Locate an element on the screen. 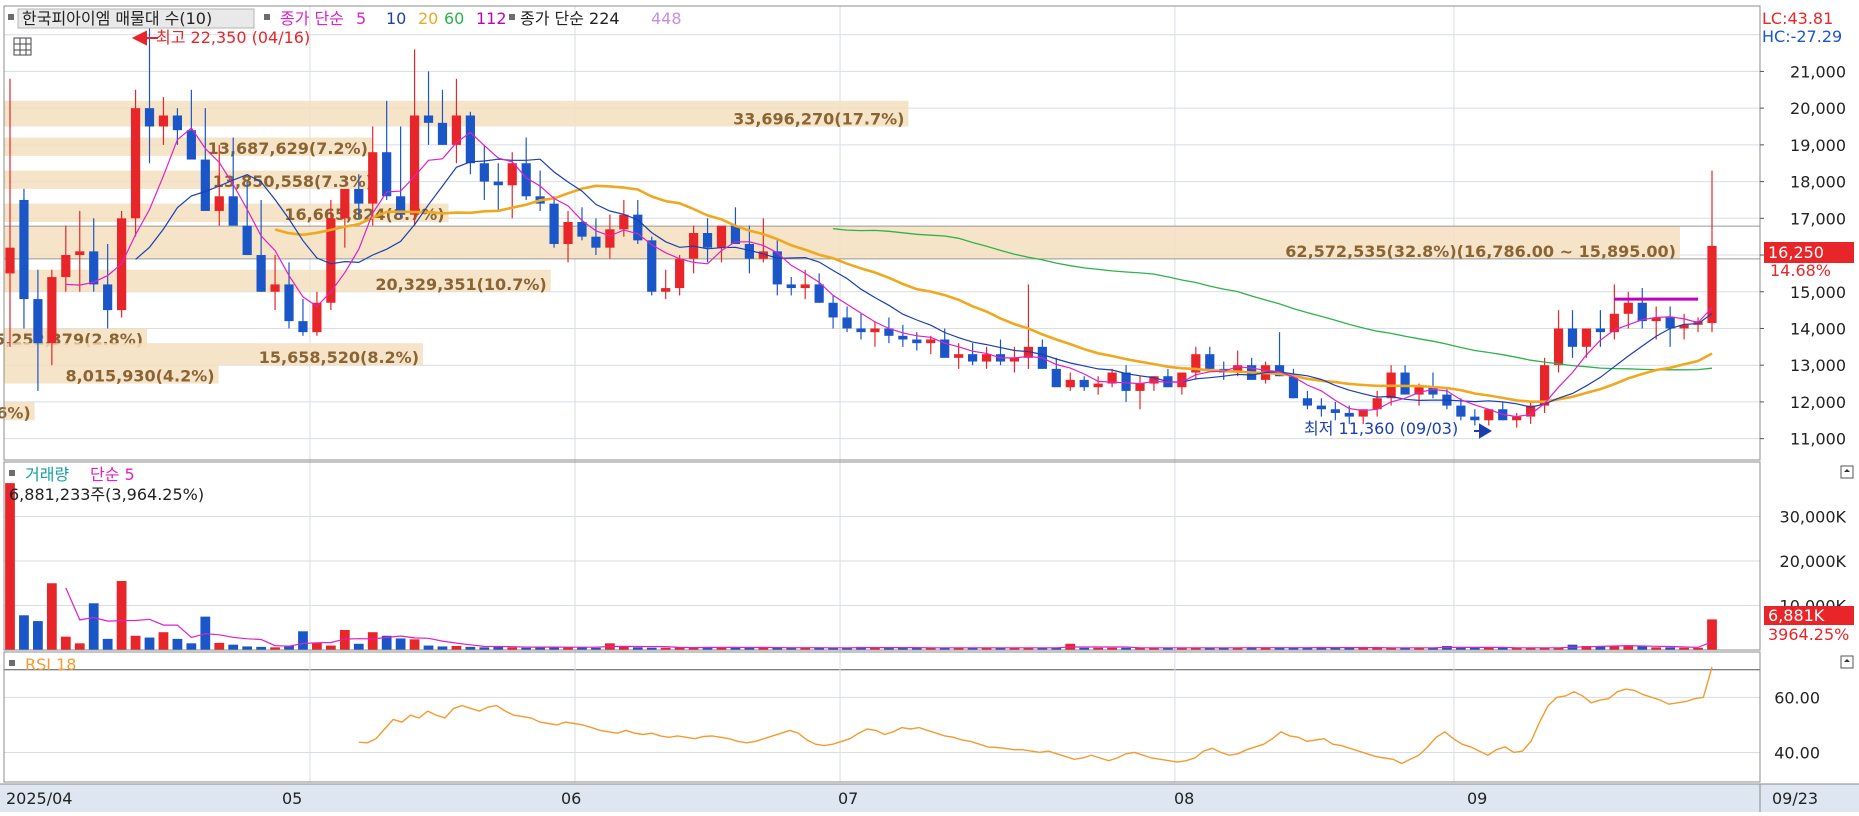 The width and height of the screenshot is (1859, 816). x-label-aug: 08 is located at coordinates (1184, 798).